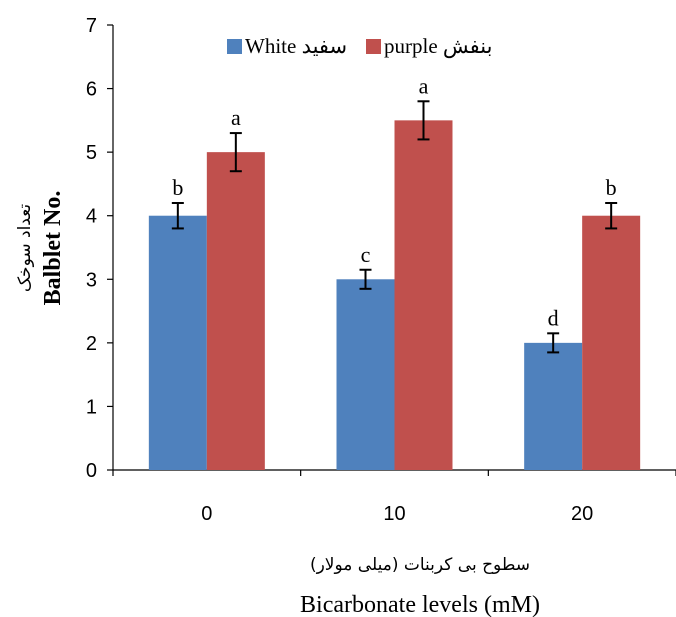 The height and width of the screenshot is (617, 676). I want to click on y-tick-label: 7, so click(91, 26).